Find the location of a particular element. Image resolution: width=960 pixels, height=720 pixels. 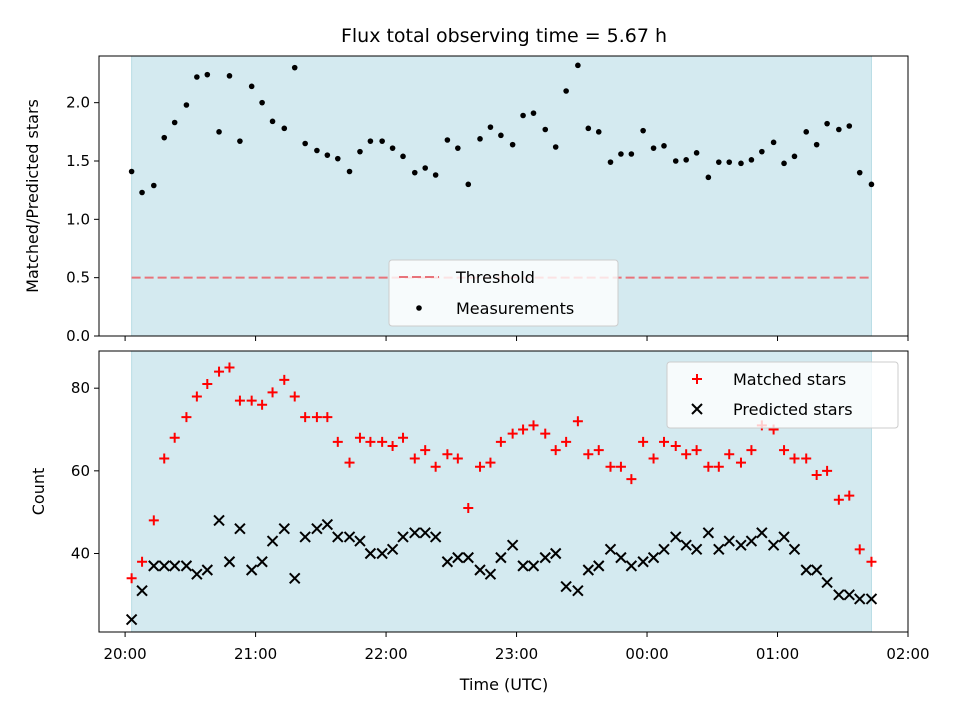

y-axis-label: Count is located at coordinates (38, 492).